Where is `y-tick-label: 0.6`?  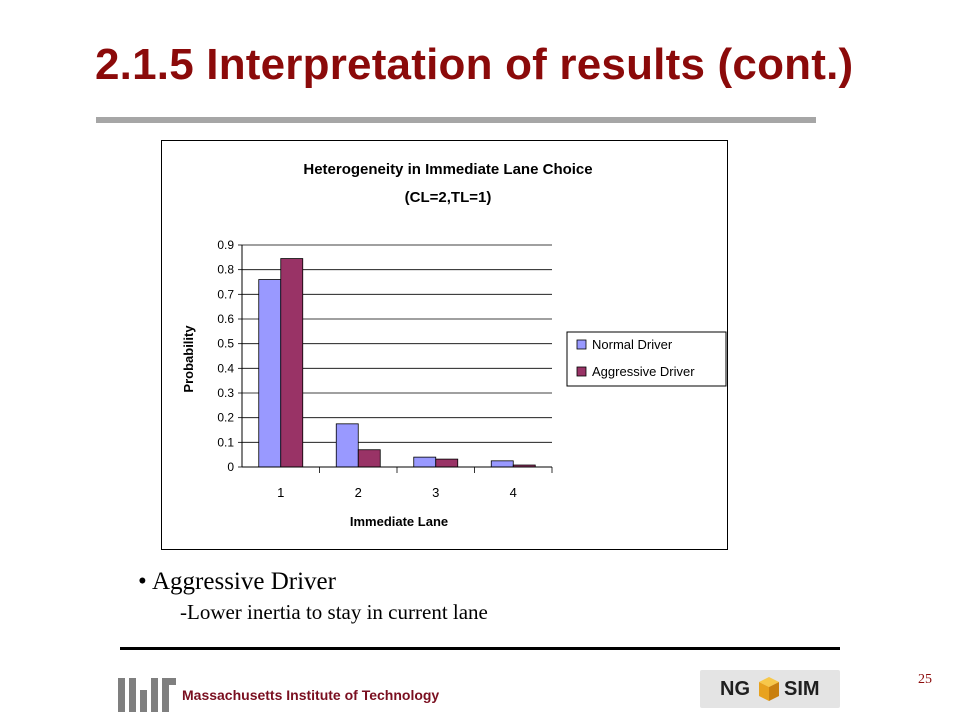
y-tick-label: 0.6 is located at coordinates (225, 319).